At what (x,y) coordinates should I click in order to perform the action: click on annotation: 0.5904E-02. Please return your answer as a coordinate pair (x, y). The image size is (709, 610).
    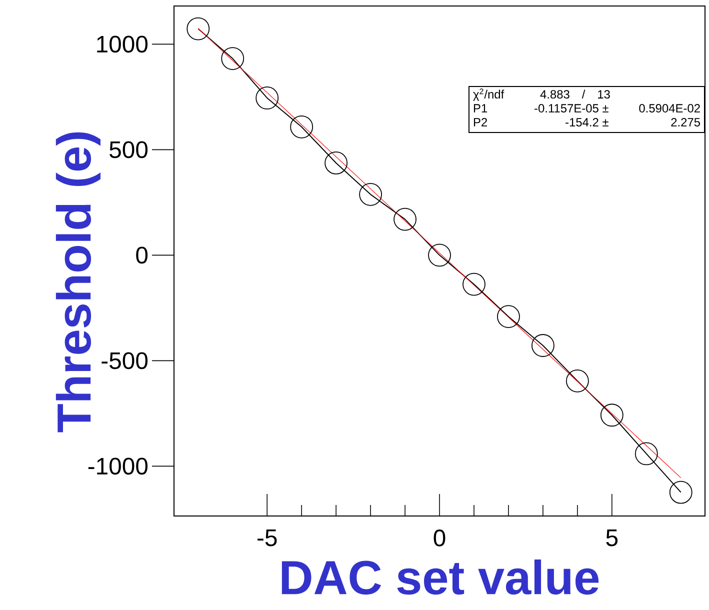
    Looking at the image, I should click on (669, 108).